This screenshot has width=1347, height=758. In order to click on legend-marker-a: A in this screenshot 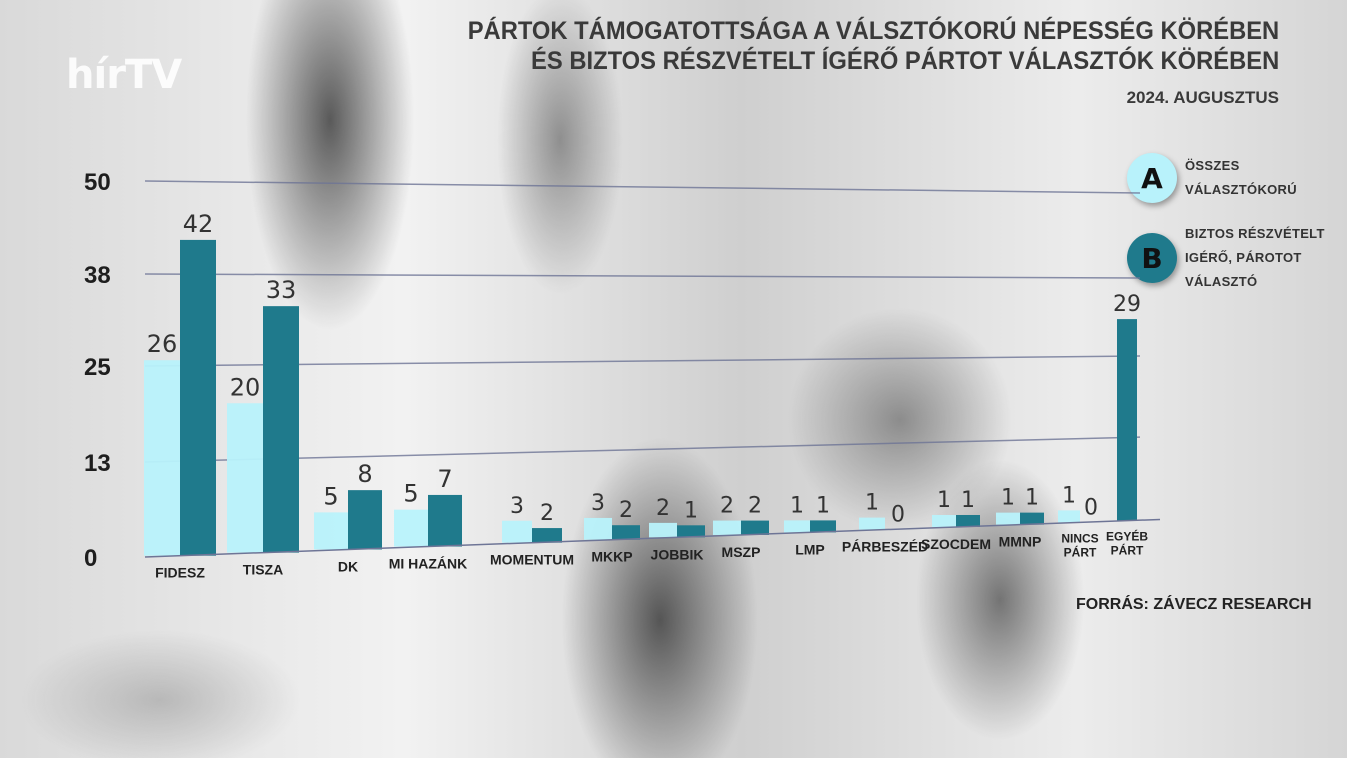, I will do `click(1152, 178)`.